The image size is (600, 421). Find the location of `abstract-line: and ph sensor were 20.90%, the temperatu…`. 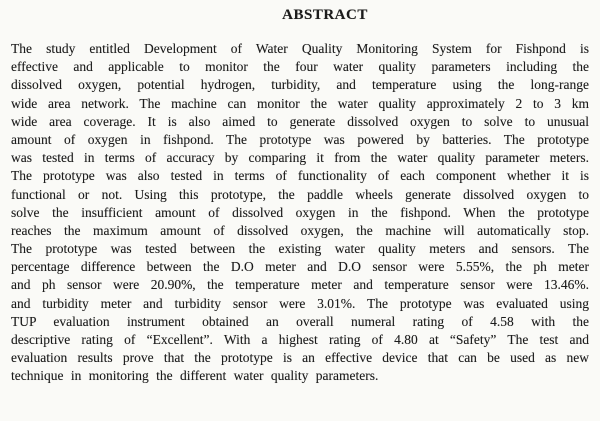

abstract-line: and ph sensor were 20.90%, the temperatu… is located at coordinates (300, 285).